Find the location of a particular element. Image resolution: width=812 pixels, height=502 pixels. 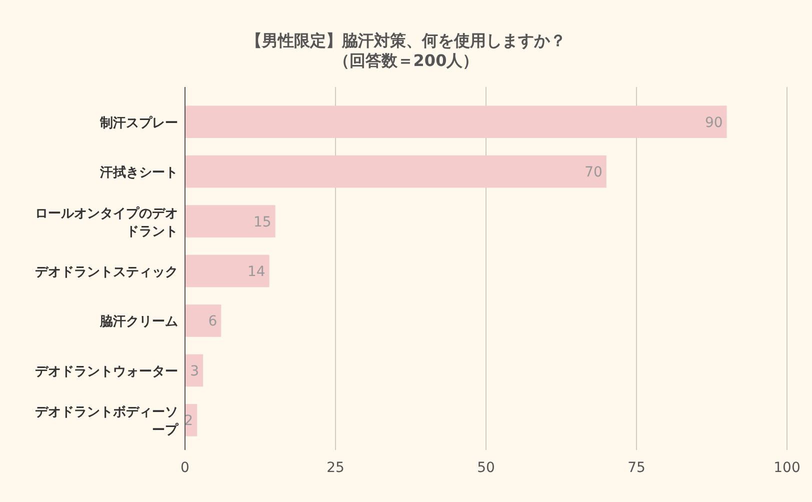

y-tick-label: 制汗スプレー is located at coordinates (138, 122).